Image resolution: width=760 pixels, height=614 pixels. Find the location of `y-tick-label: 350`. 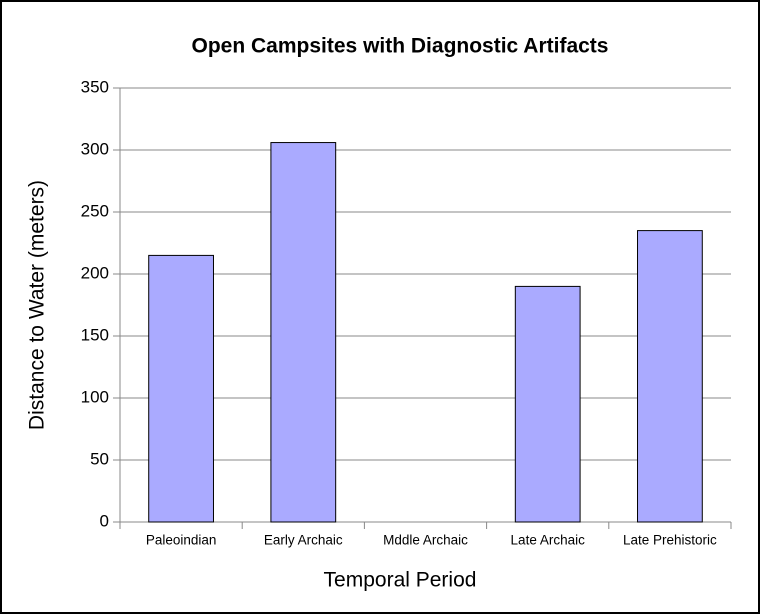

y-tick-label: 350 is located at coordinates (95, 86).